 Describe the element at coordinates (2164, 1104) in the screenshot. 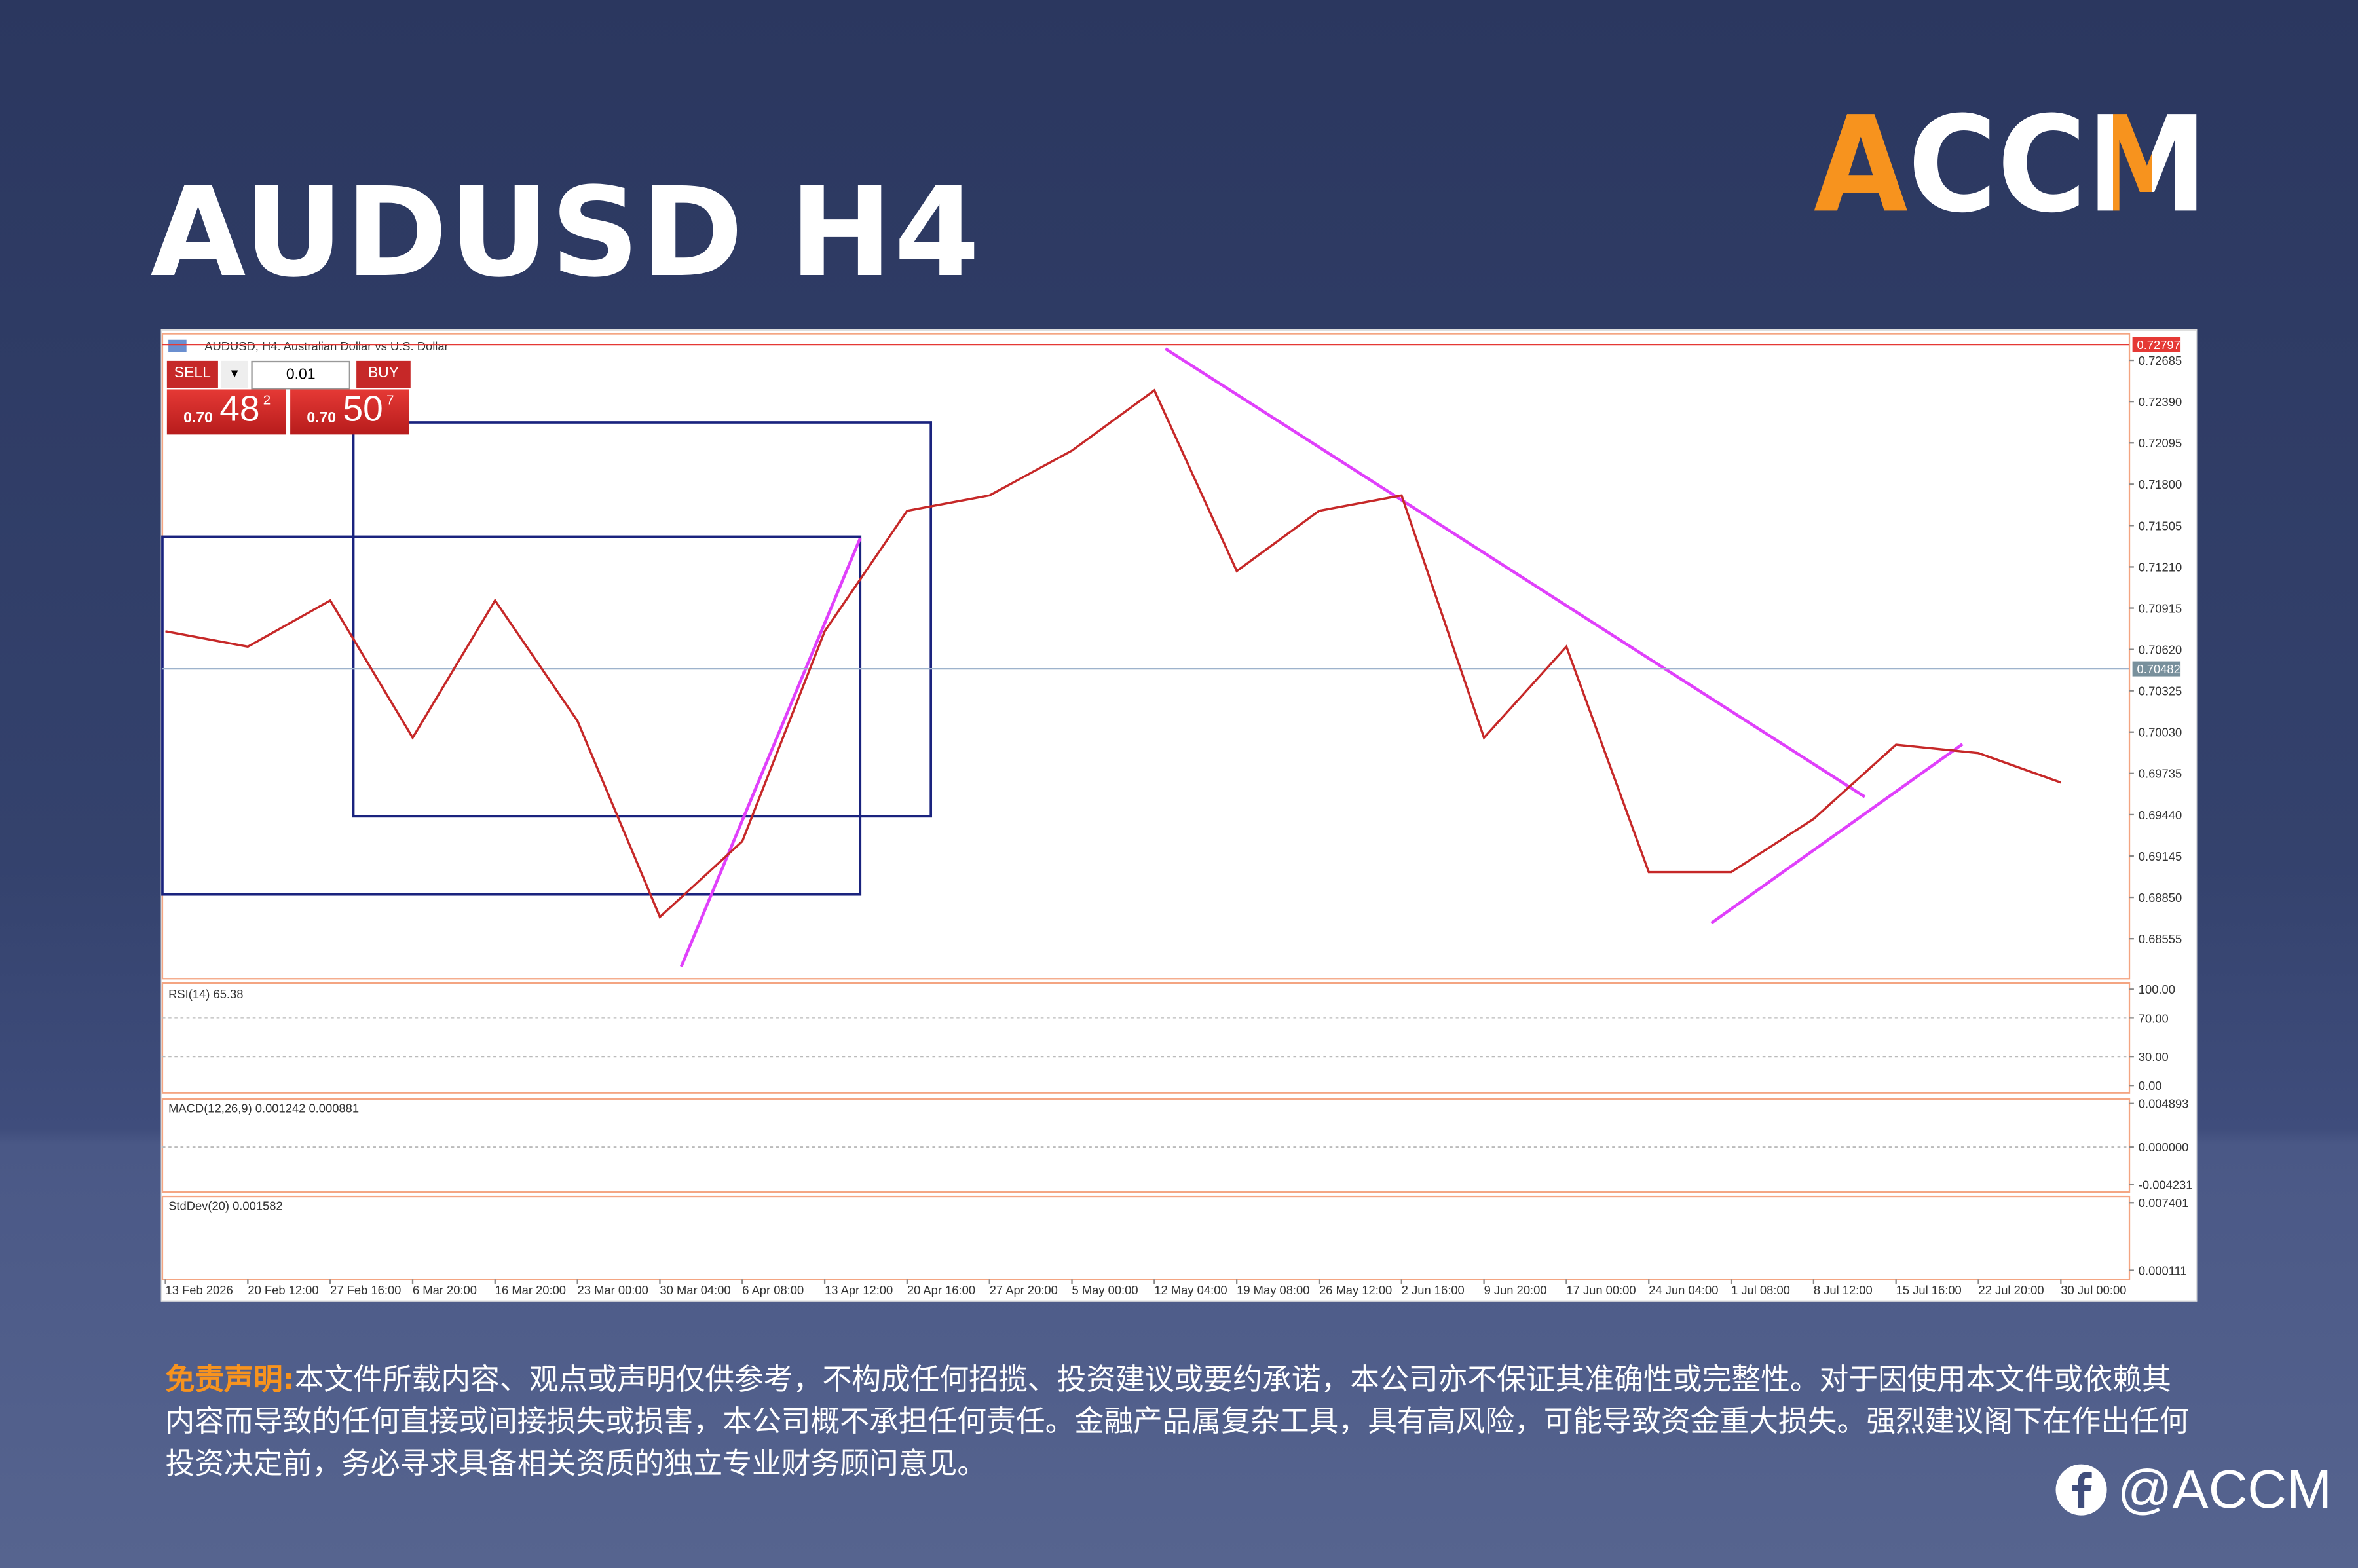

I see `indicator-tick-label: 0.004893` at that location.